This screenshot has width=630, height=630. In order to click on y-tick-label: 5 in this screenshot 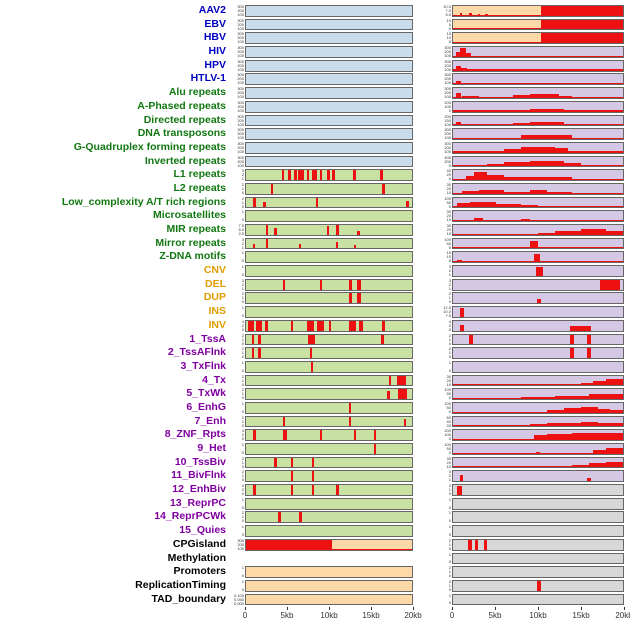, I will do `click(449, 24)`.